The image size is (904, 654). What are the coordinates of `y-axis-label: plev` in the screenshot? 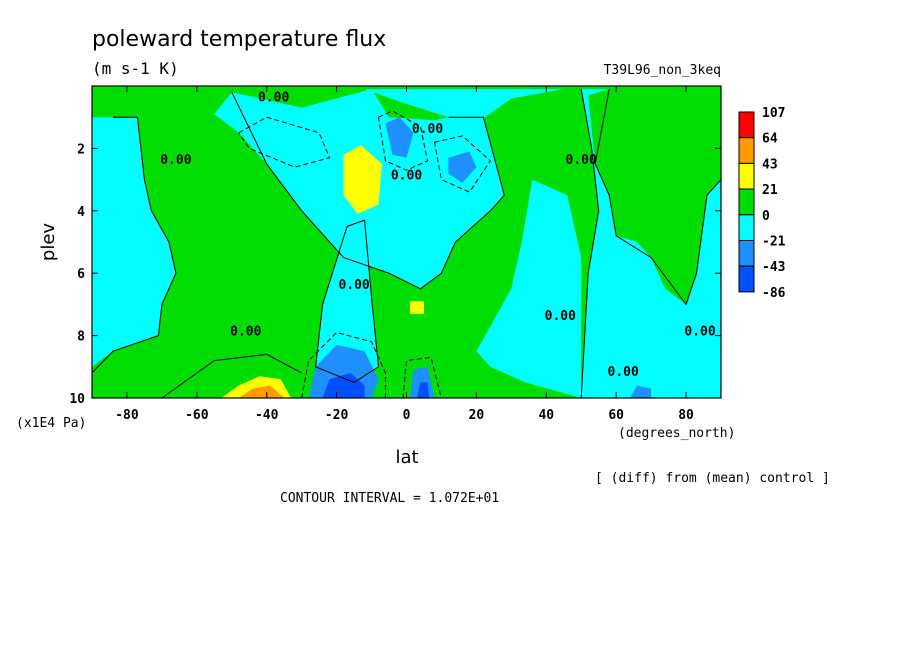 It's located at (48, 242).